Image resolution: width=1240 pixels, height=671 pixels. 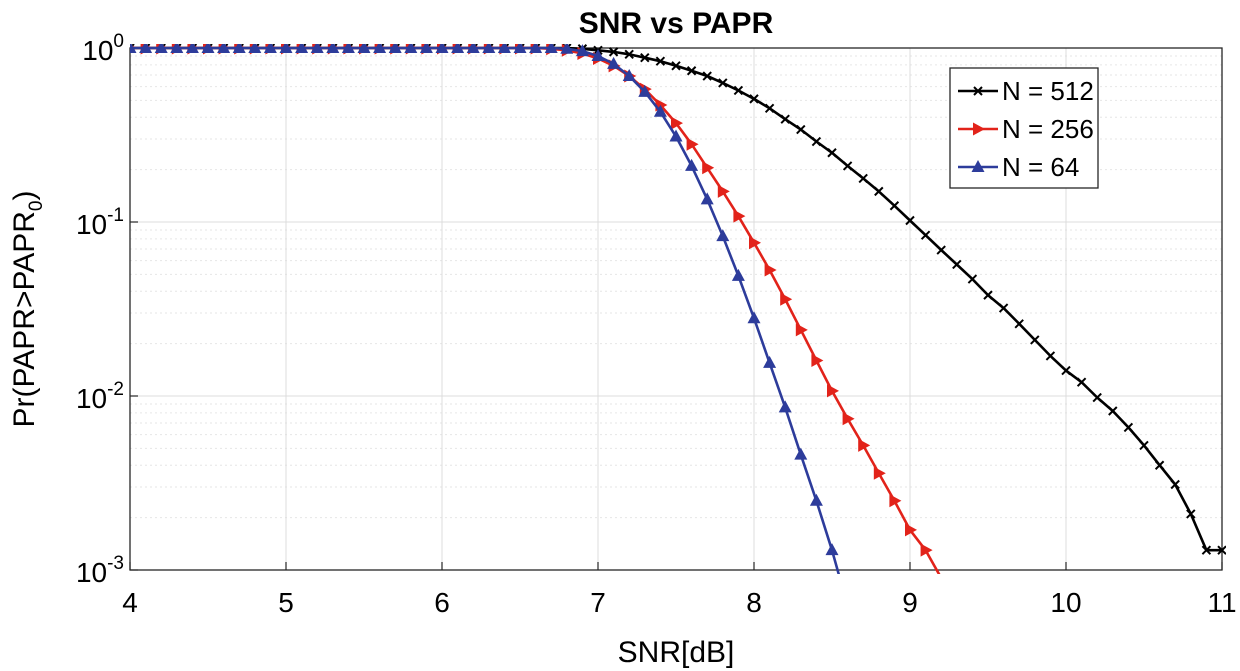 I want to click on x-tick-label: 10, so click(x=1065, y=602).